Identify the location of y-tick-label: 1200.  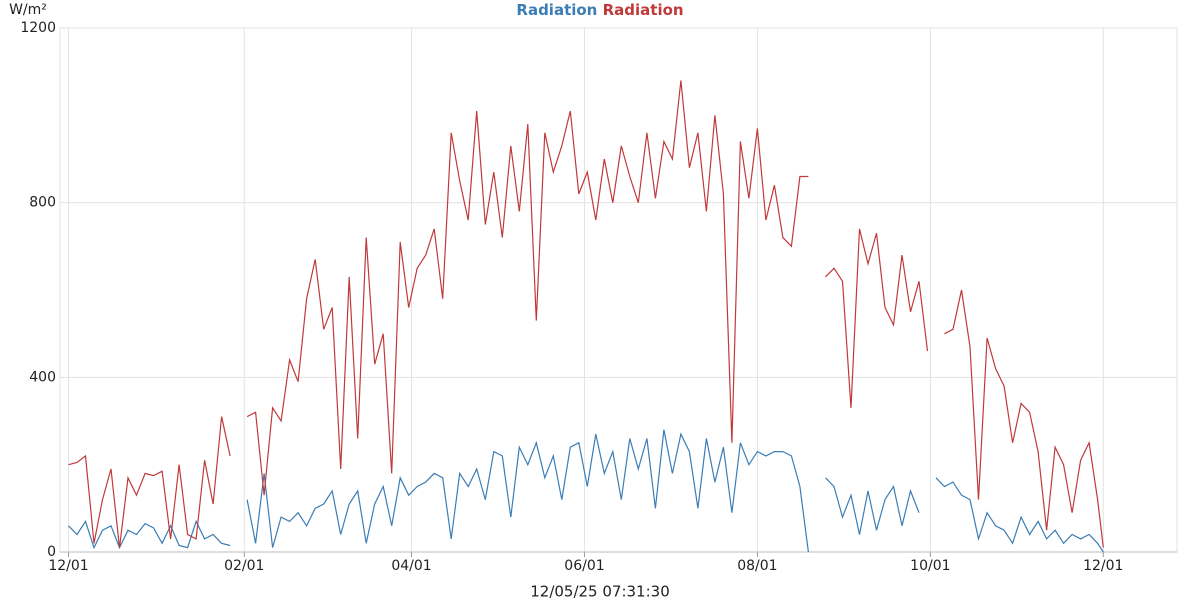
(38, 28).